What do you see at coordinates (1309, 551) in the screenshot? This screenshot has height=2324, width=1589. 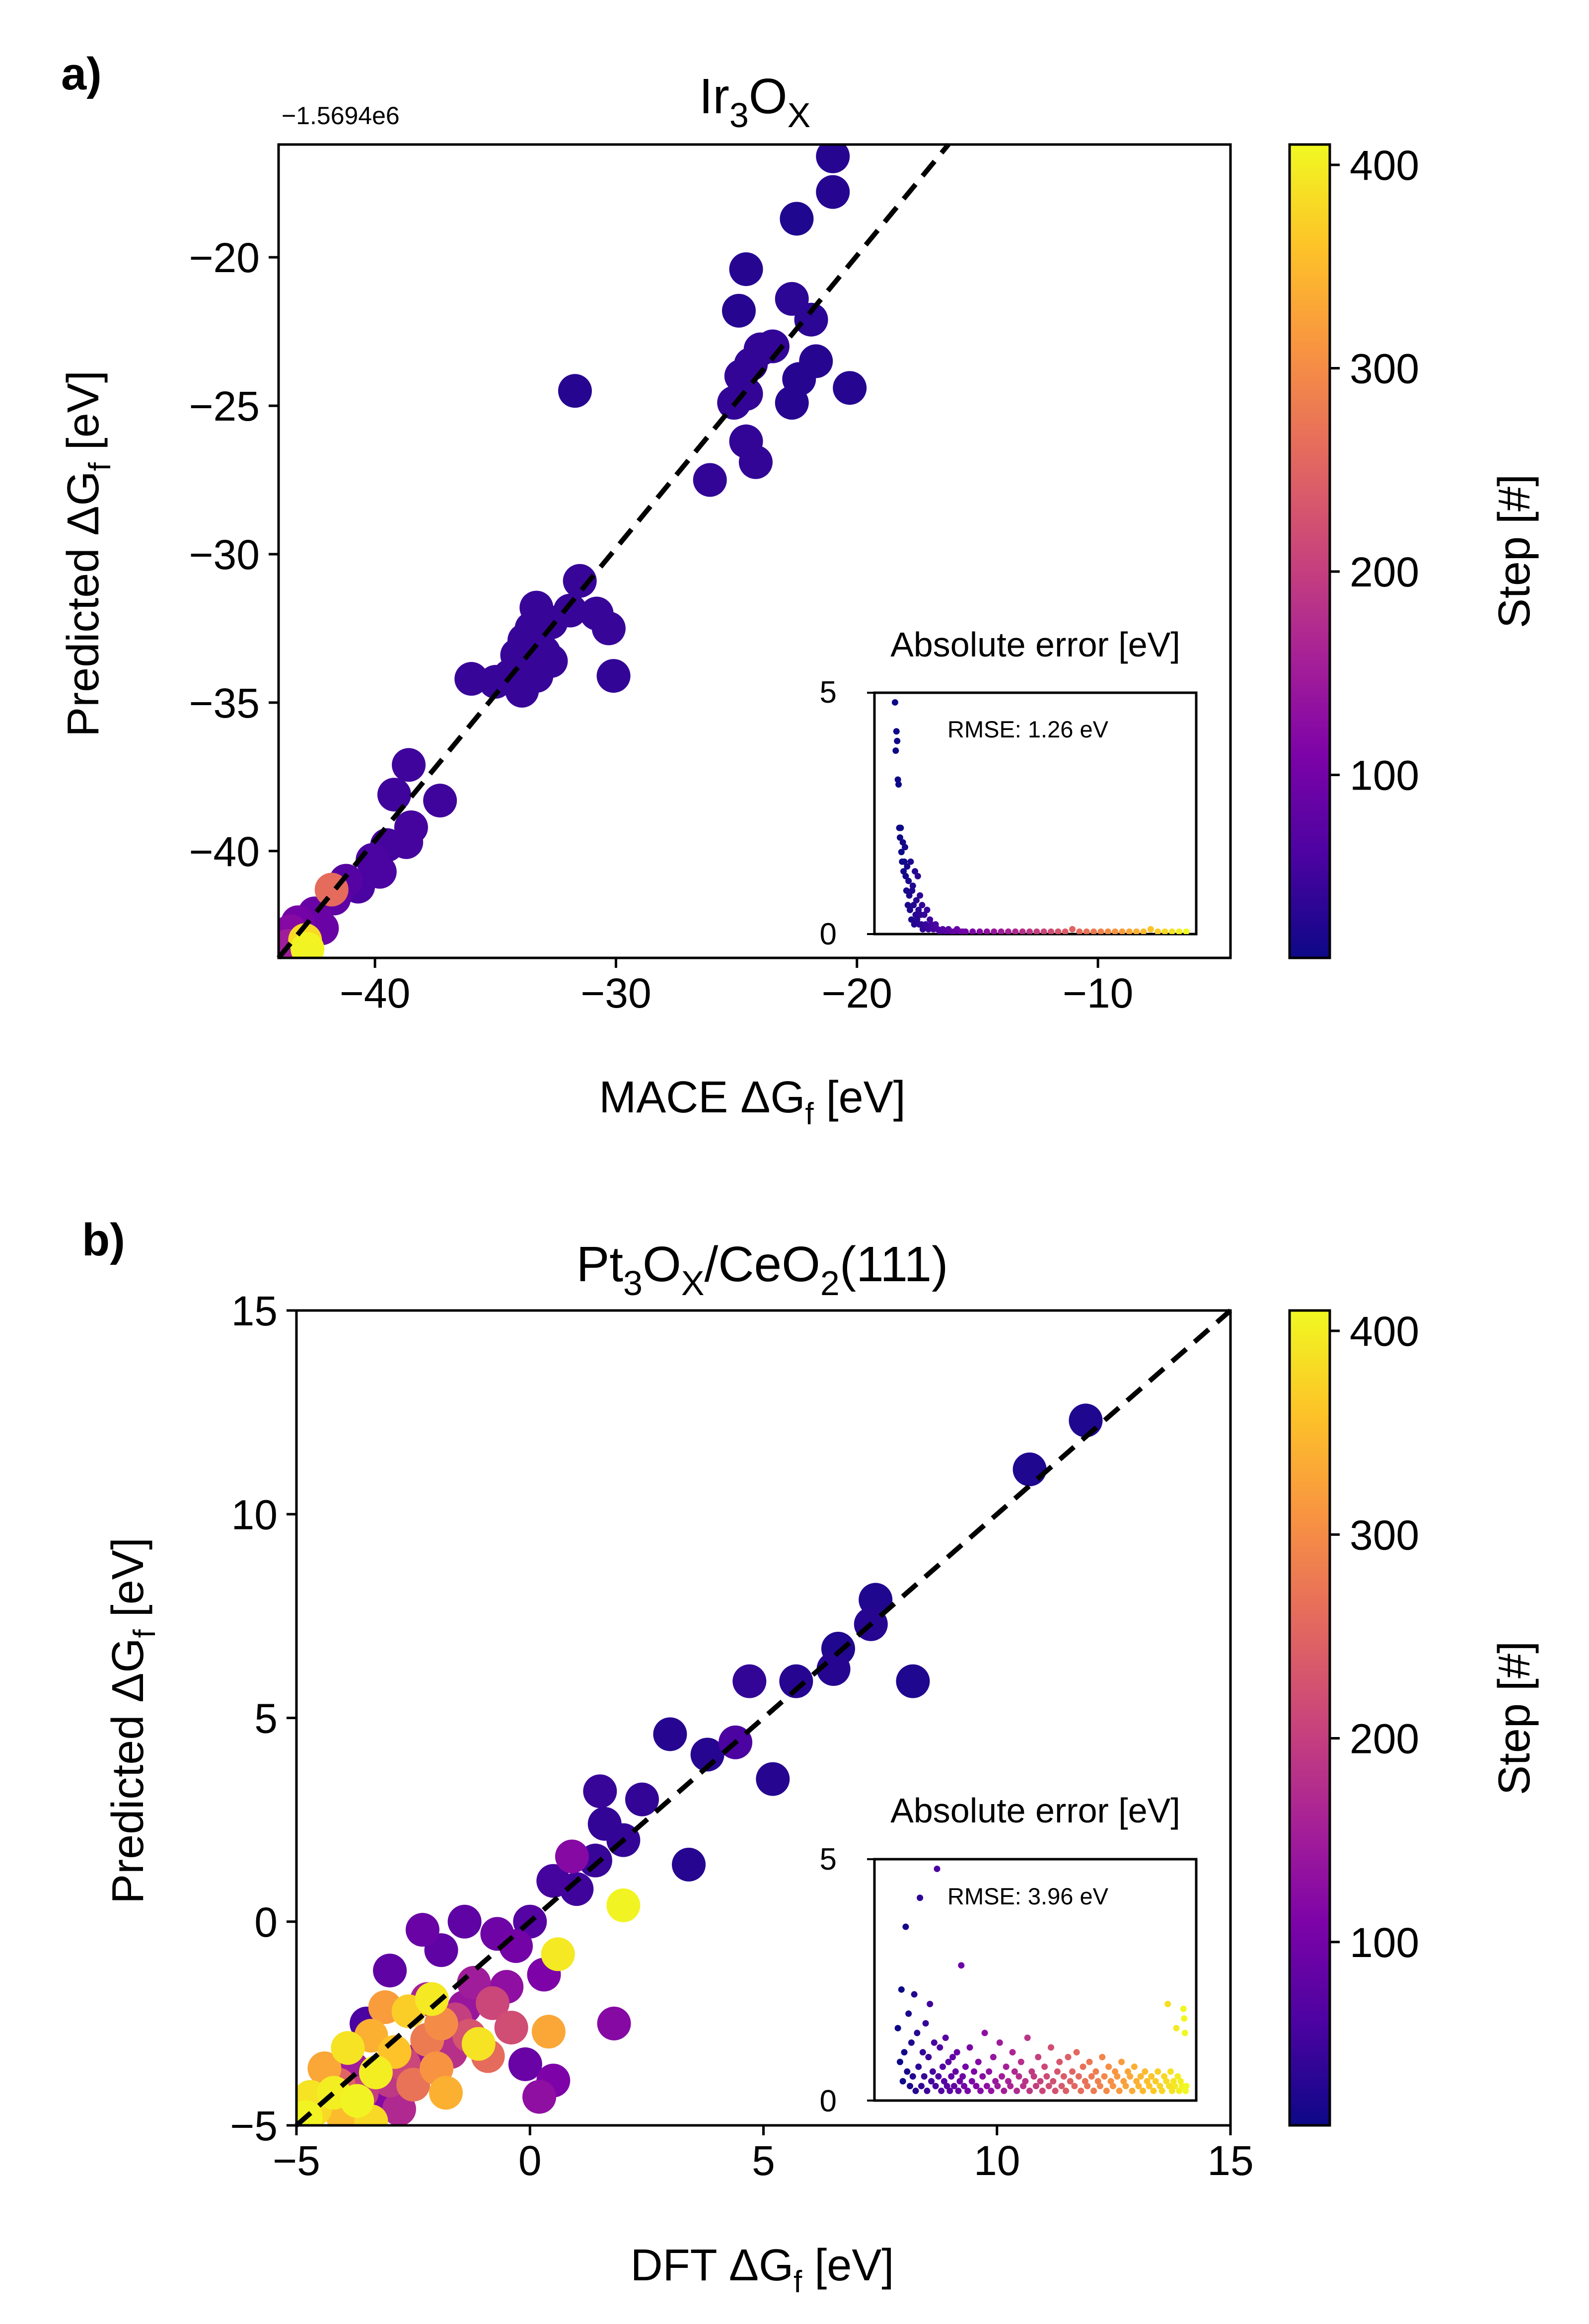 I see `panel-a-colorbar-gradient` at bounding box center [1309, 551].